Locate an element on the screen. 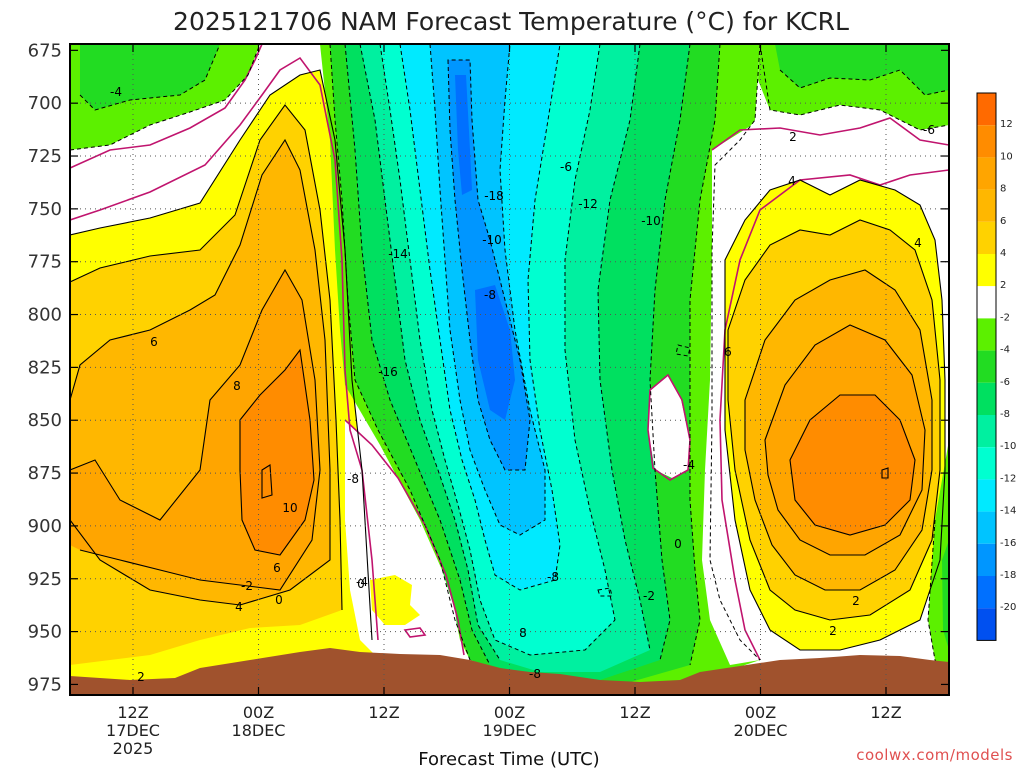 The image size is (1024, 768). y-tick-label: 700 is located at coordinates (45, 103).